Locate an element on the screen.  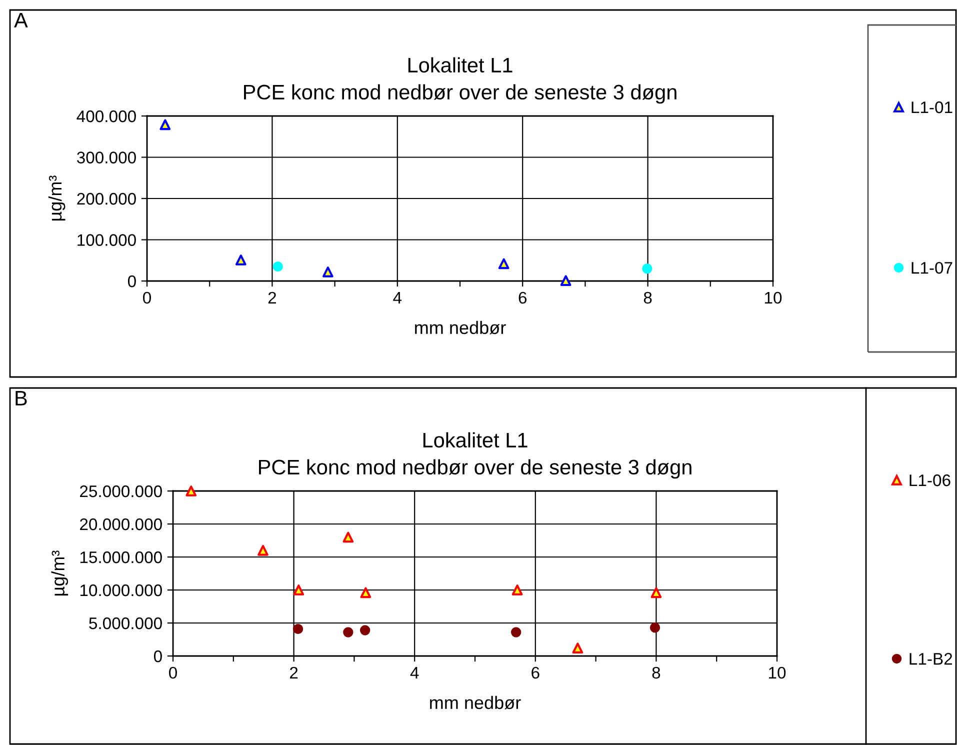
legend-label: L1-07 is located at coordinates (932, 268).